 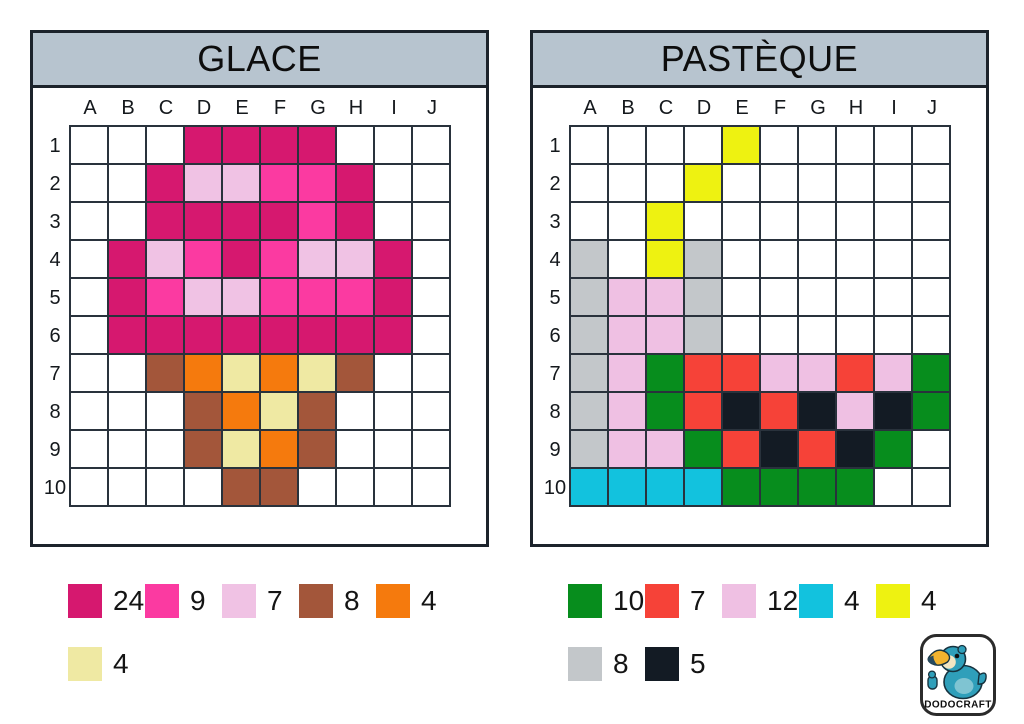 What do you see at coordinates (429, 600) in the screenshot?
I see `color-count: 4` at bounding box center [429, 600].